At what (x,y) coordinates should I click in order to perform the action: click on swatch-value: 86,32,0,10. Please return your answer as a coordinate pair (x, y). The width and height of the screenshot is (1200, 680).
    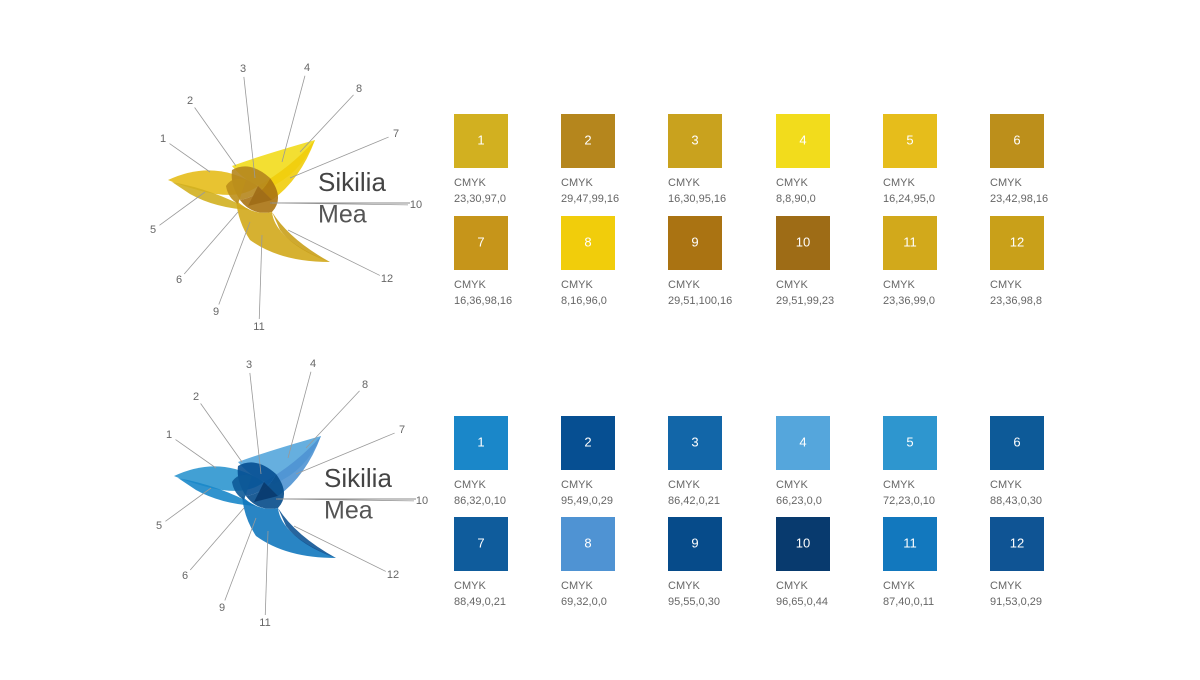
    Looking at the image, I should click on (480, 501).